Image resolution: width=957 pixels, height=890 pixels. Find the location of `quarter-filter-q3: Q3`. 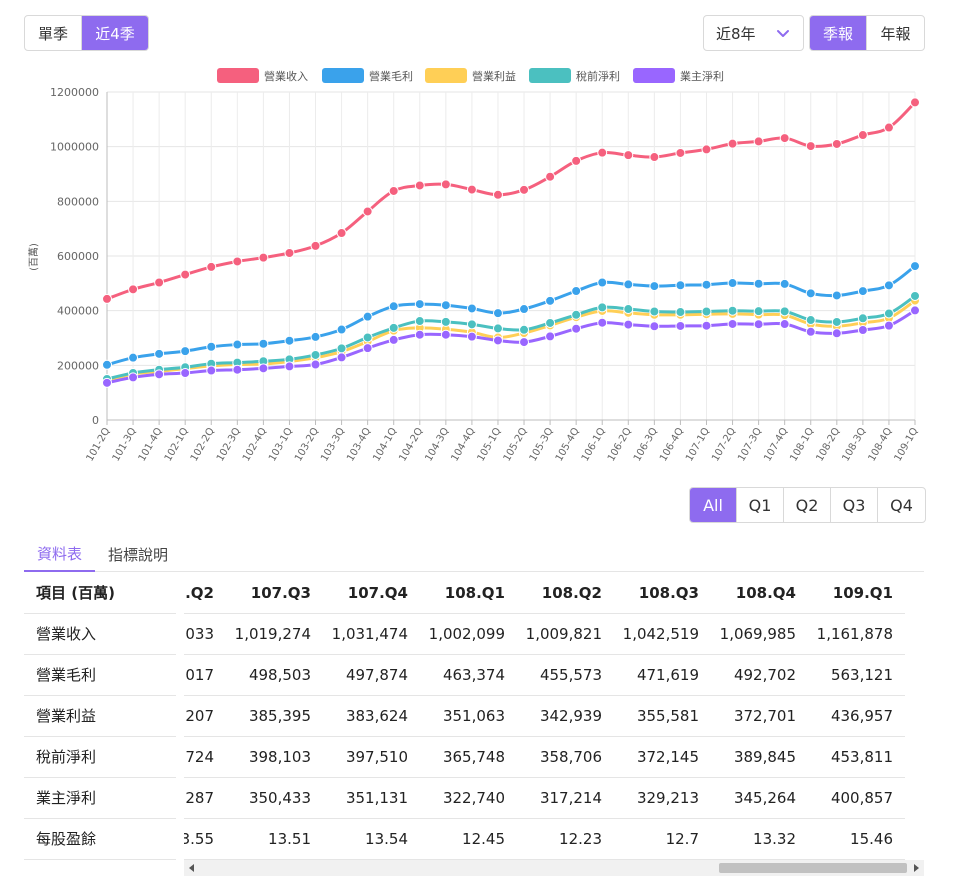

quarter-filter-q3: Q3 is located at coordinates (854, 505).